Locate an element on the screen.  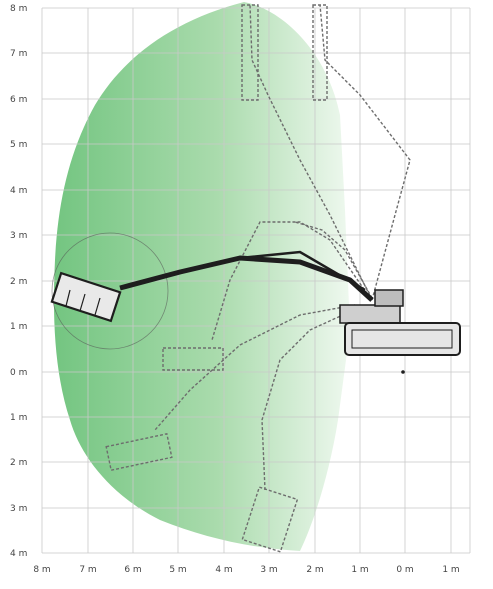
boom-position-mid-right is located at coordinates (333, 260).